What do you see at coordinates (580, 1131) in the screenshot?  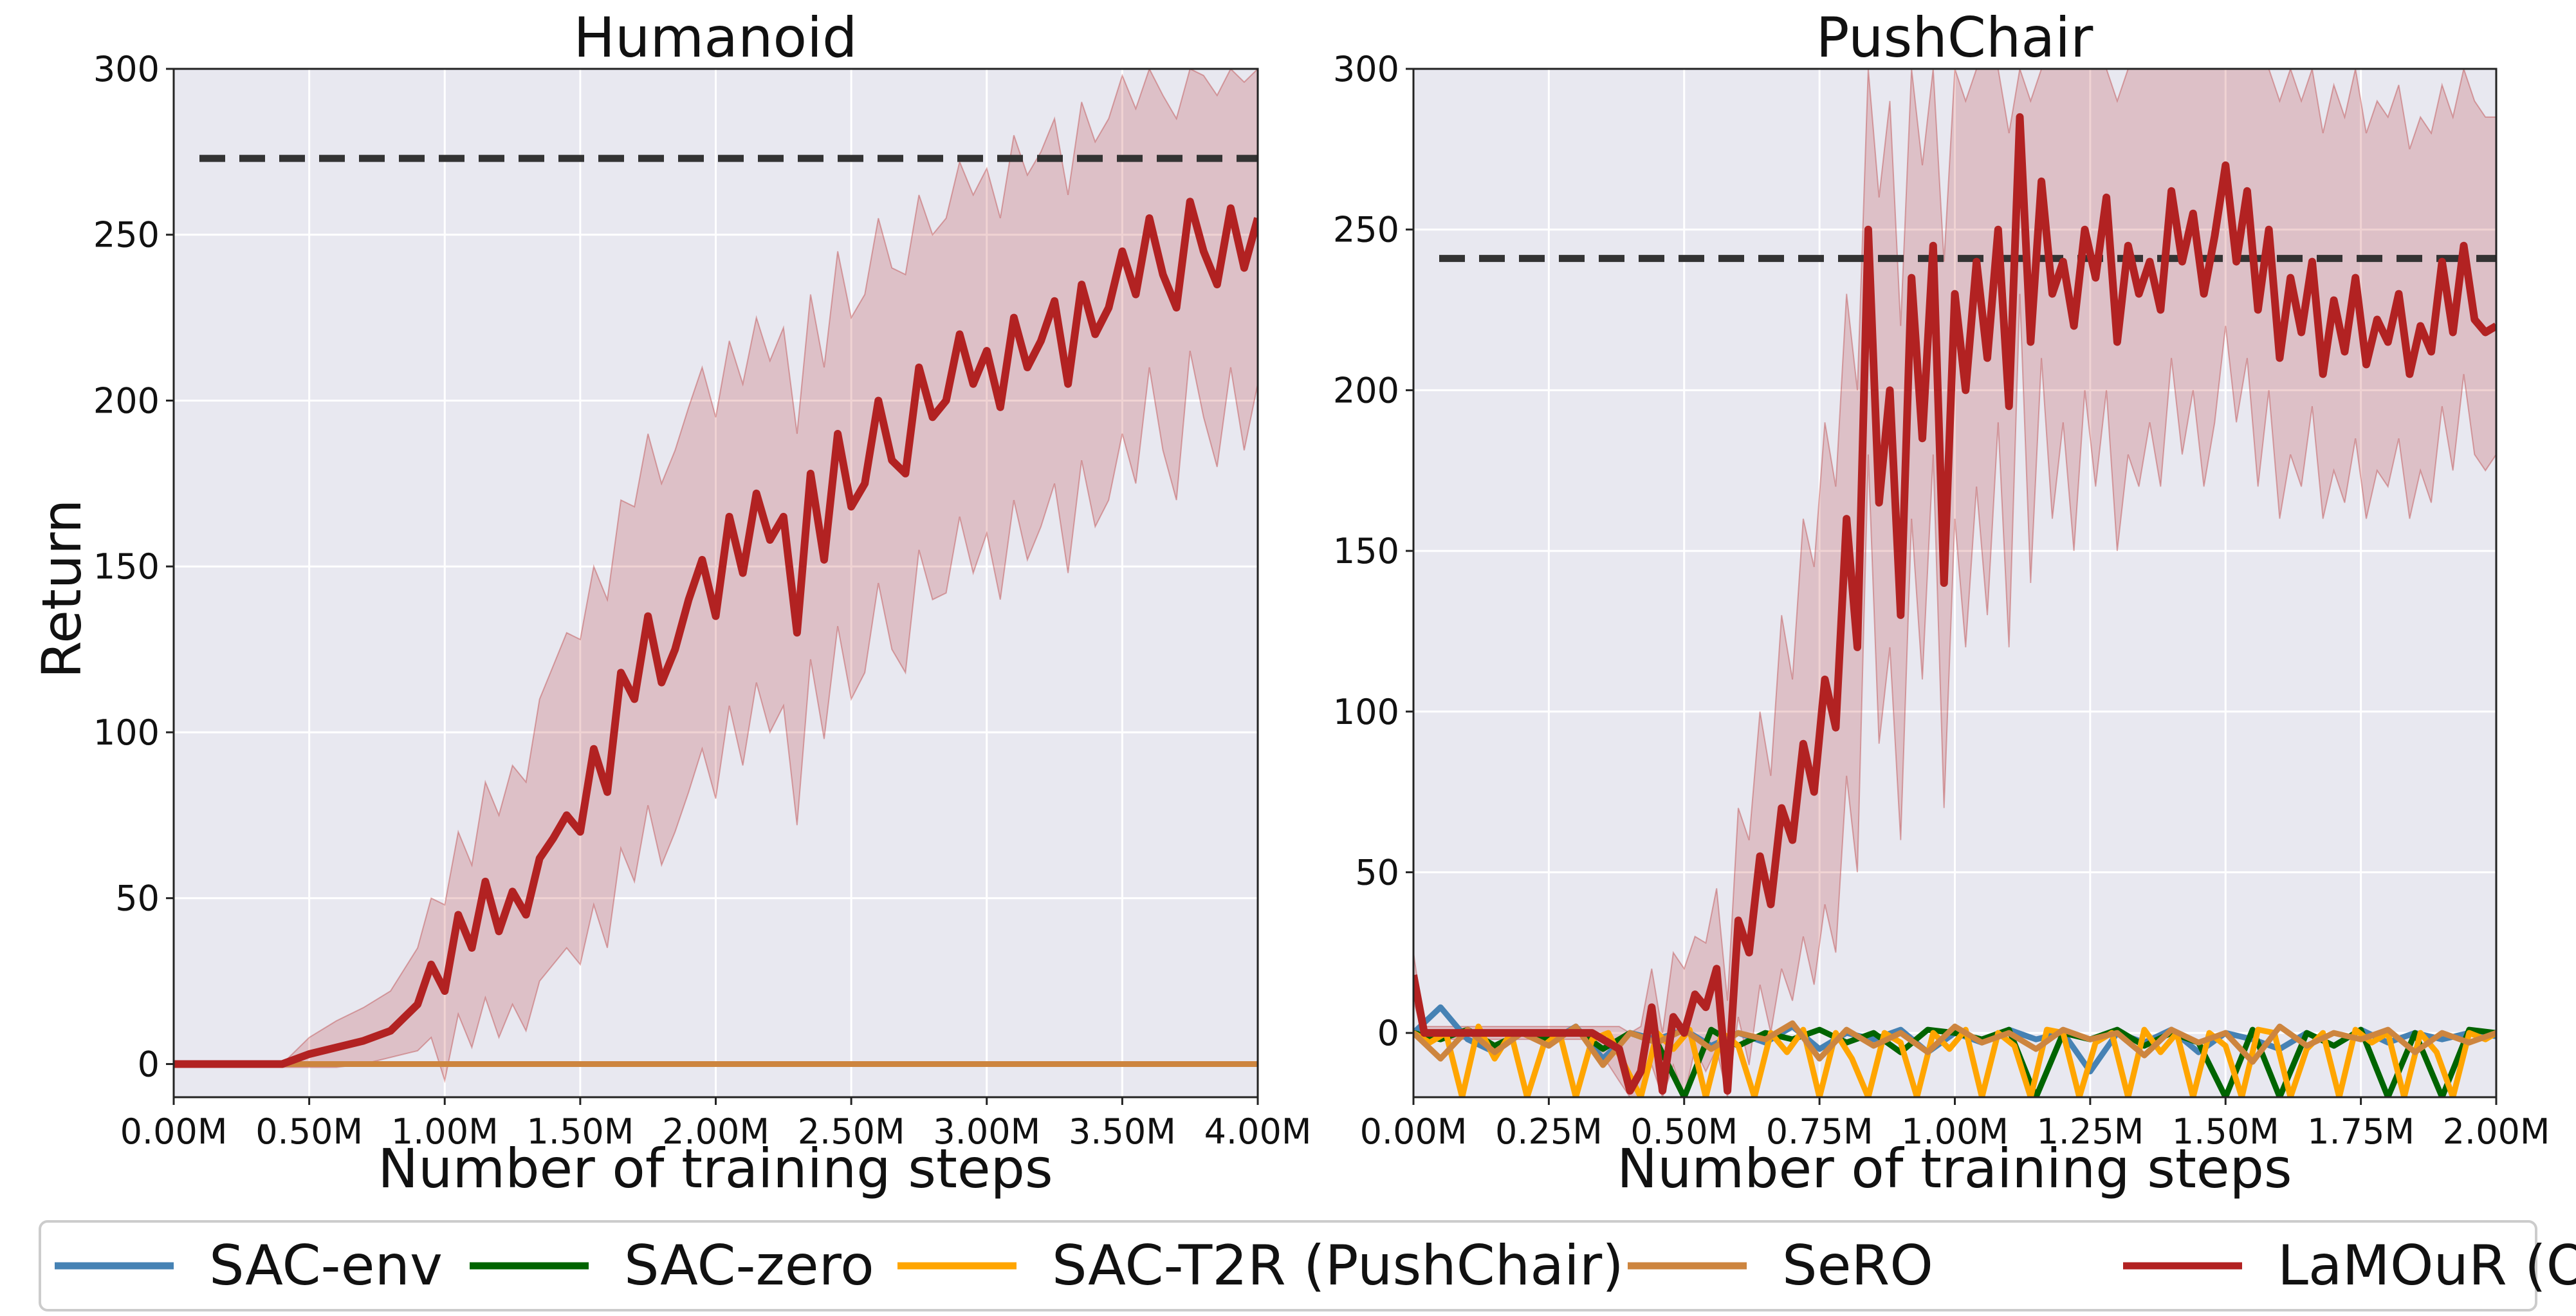 I see `humanoid-x-tick-label: 1.50M` at bounding box center [580, 1131].